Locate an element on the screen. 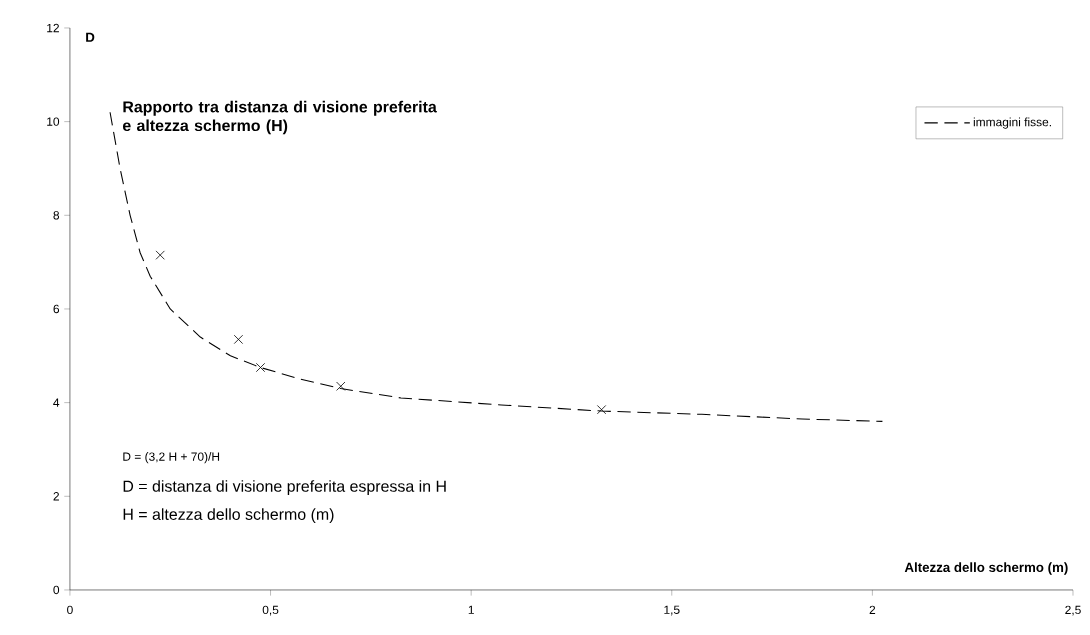 This screenshot has width=1090, height=635. annotation: D = (3,2 H + 70)/H is located at coordinates (171, 458).